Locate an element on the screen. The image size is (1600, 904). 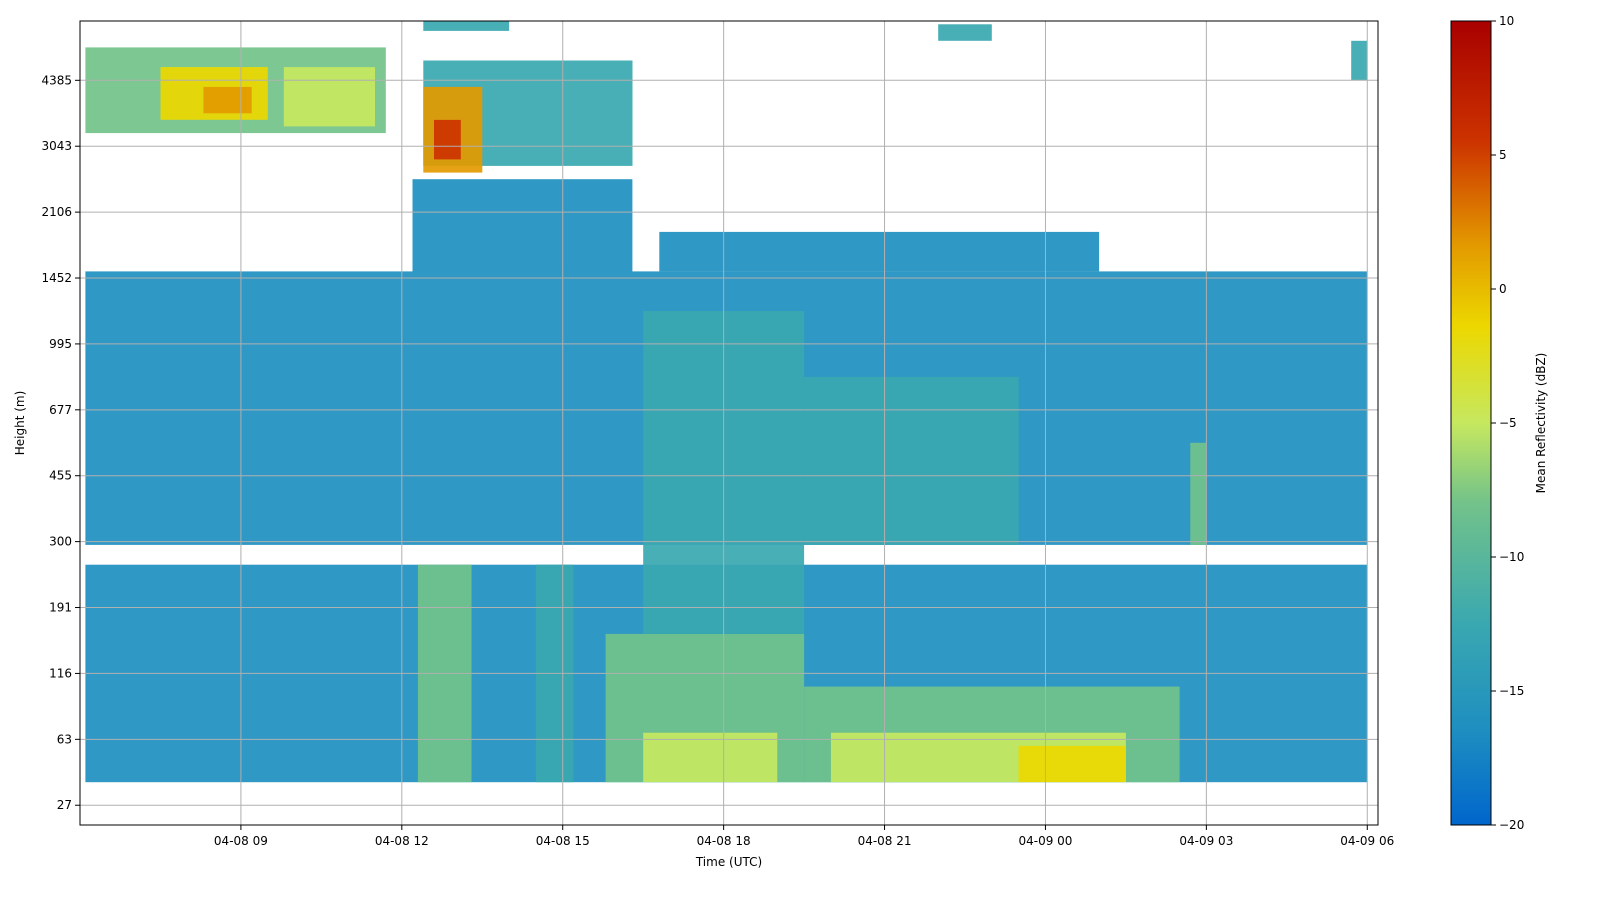
y-tick-label: 1452 is located at coordinates (56, 278).